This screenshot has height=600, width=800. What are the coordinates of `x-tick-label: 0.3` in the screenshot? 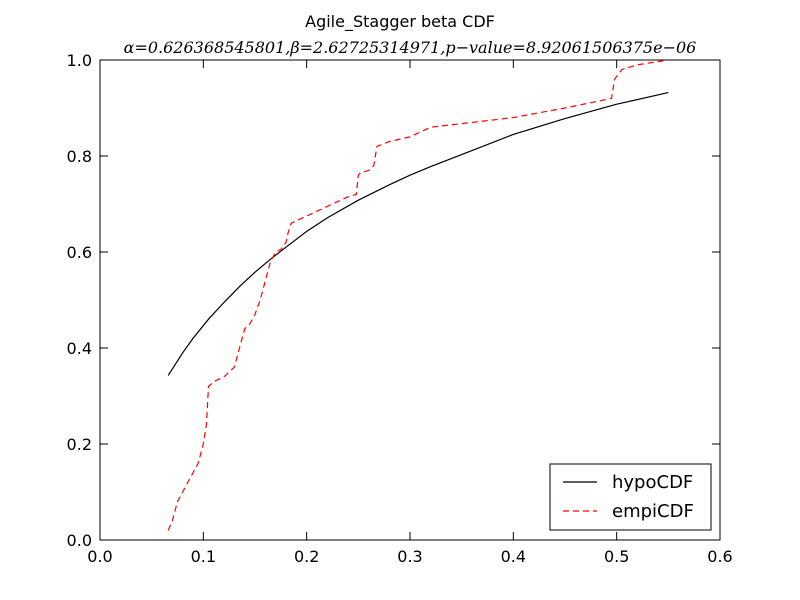 It's located at (409, 556).